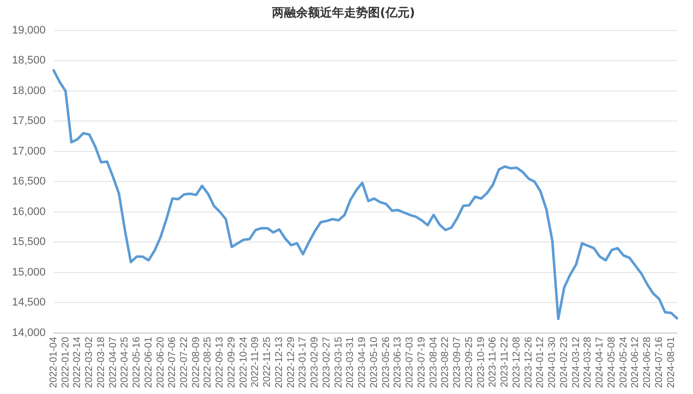 This screenshot has width=693, height=394. I want to click on y-tick-label: 17,000, so click(29, 151).